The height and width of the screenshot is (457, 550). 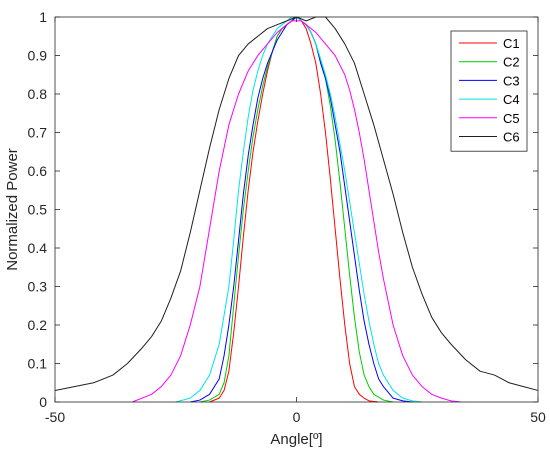 I want to click on legend-label-c4: C4, so click(x=511, y=99).